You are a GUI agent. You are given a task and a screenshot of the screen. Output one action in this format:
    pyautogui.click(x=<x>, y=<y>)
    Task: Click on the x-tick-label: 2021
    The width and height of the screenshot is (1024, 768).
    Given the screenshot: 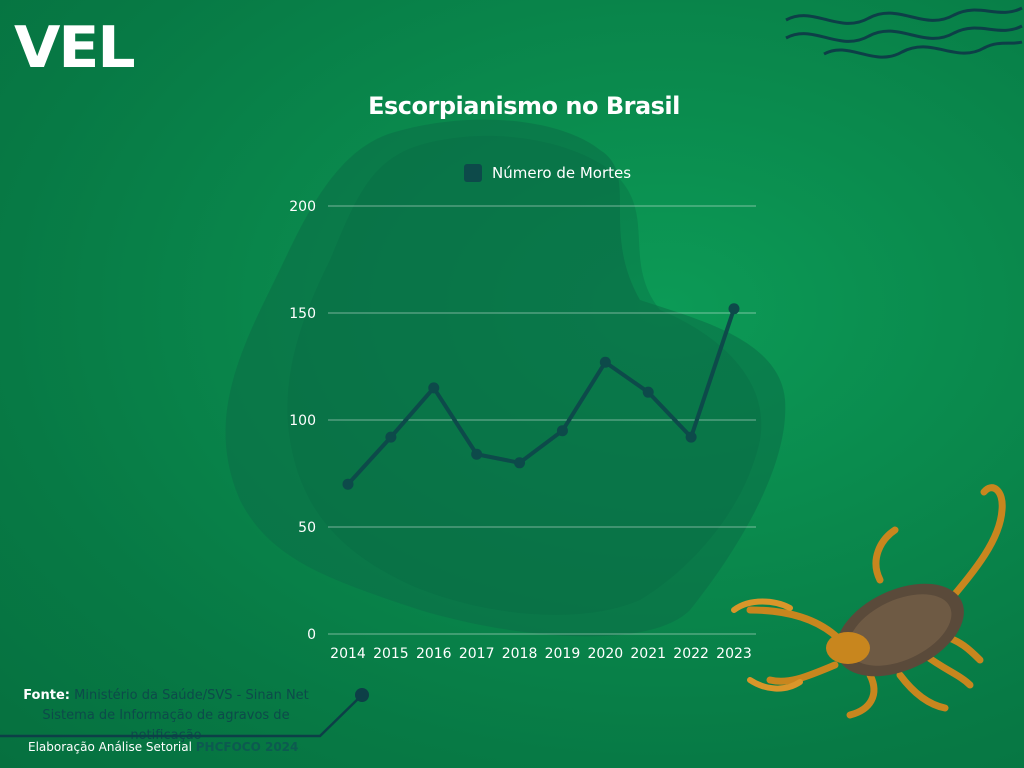 What is the action you would take?
    pyautogui.click(x=648, y=654)
    